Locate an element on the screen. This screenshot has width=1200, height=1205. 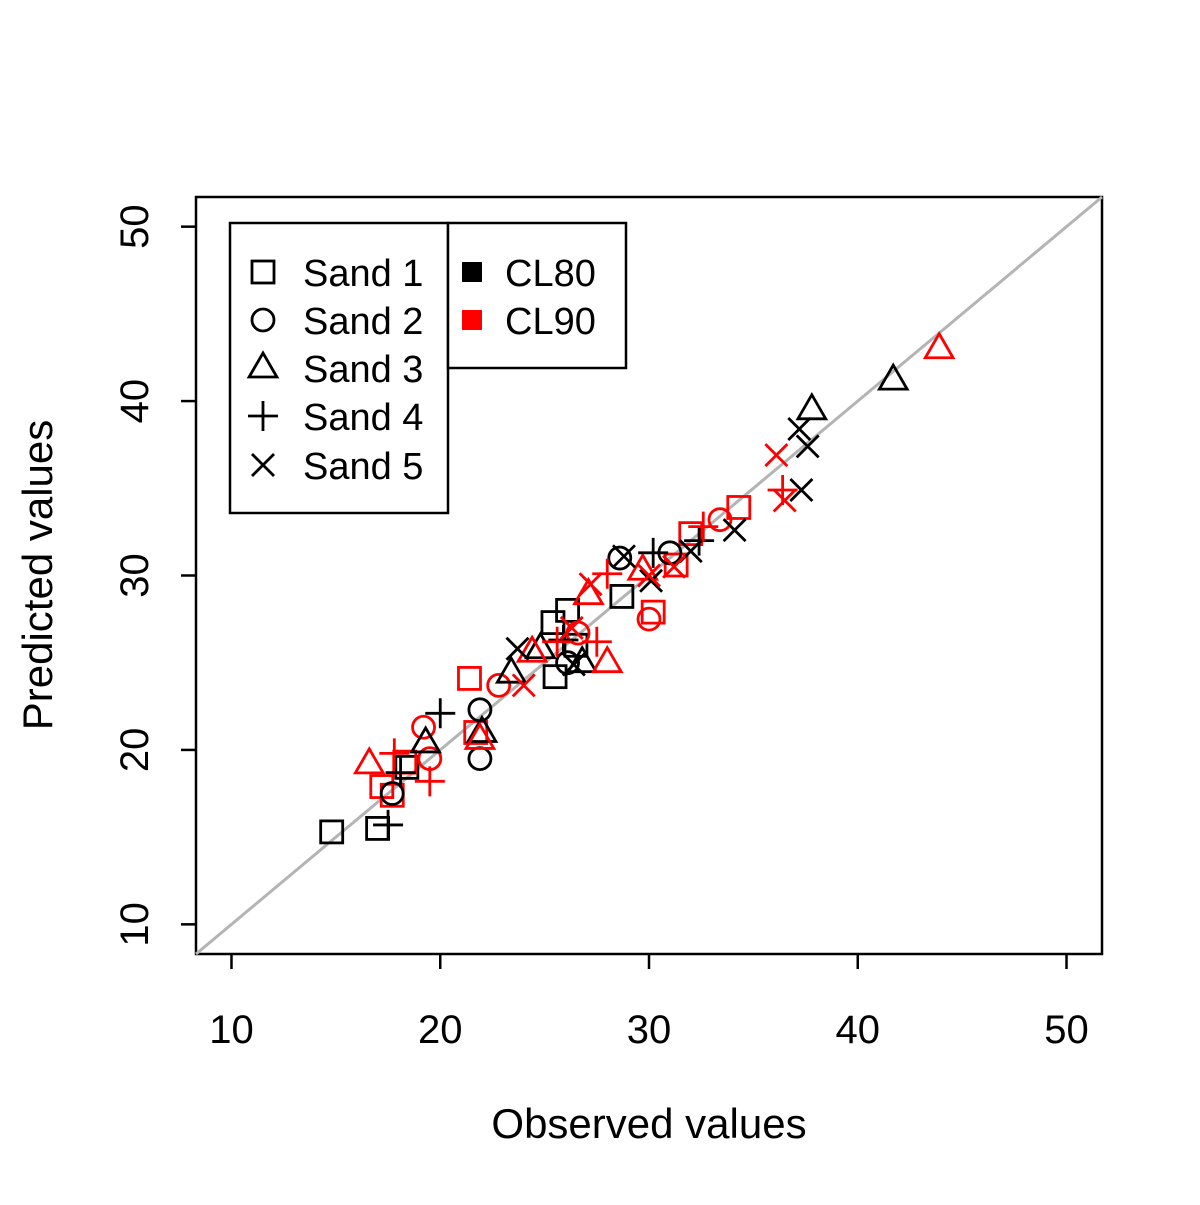
legend-label-sand4: Sand 4 is located at coordinates (363, 418).